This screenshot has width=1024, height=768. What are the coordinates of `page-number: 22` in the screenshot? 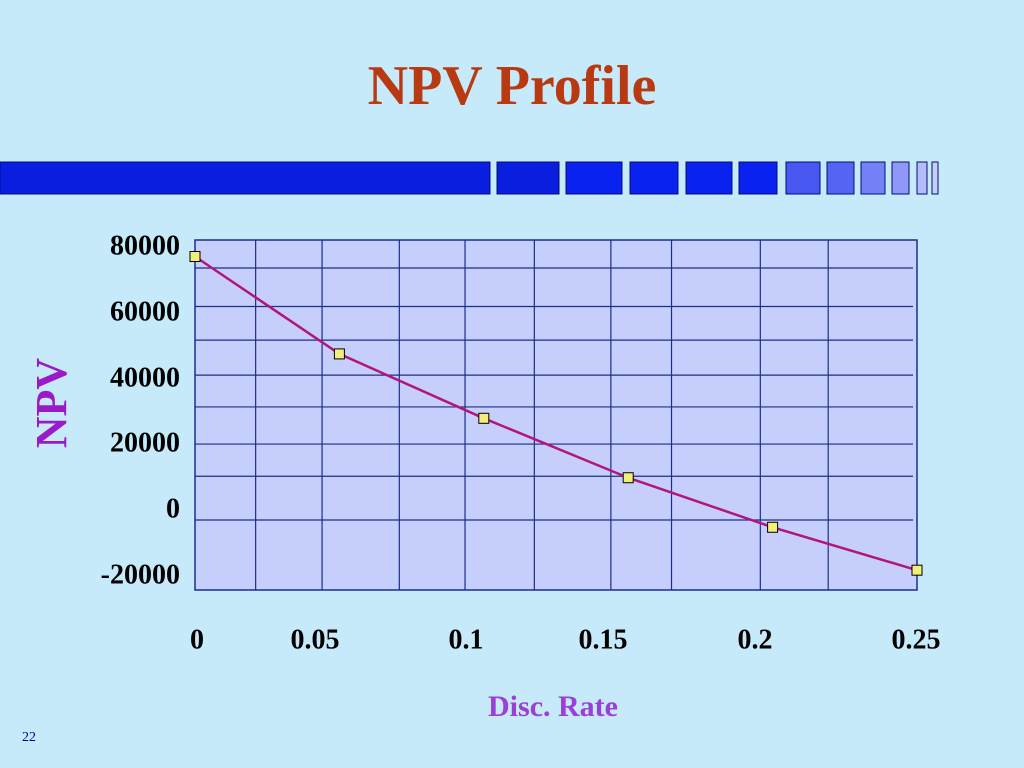 It's located at (29, 737).